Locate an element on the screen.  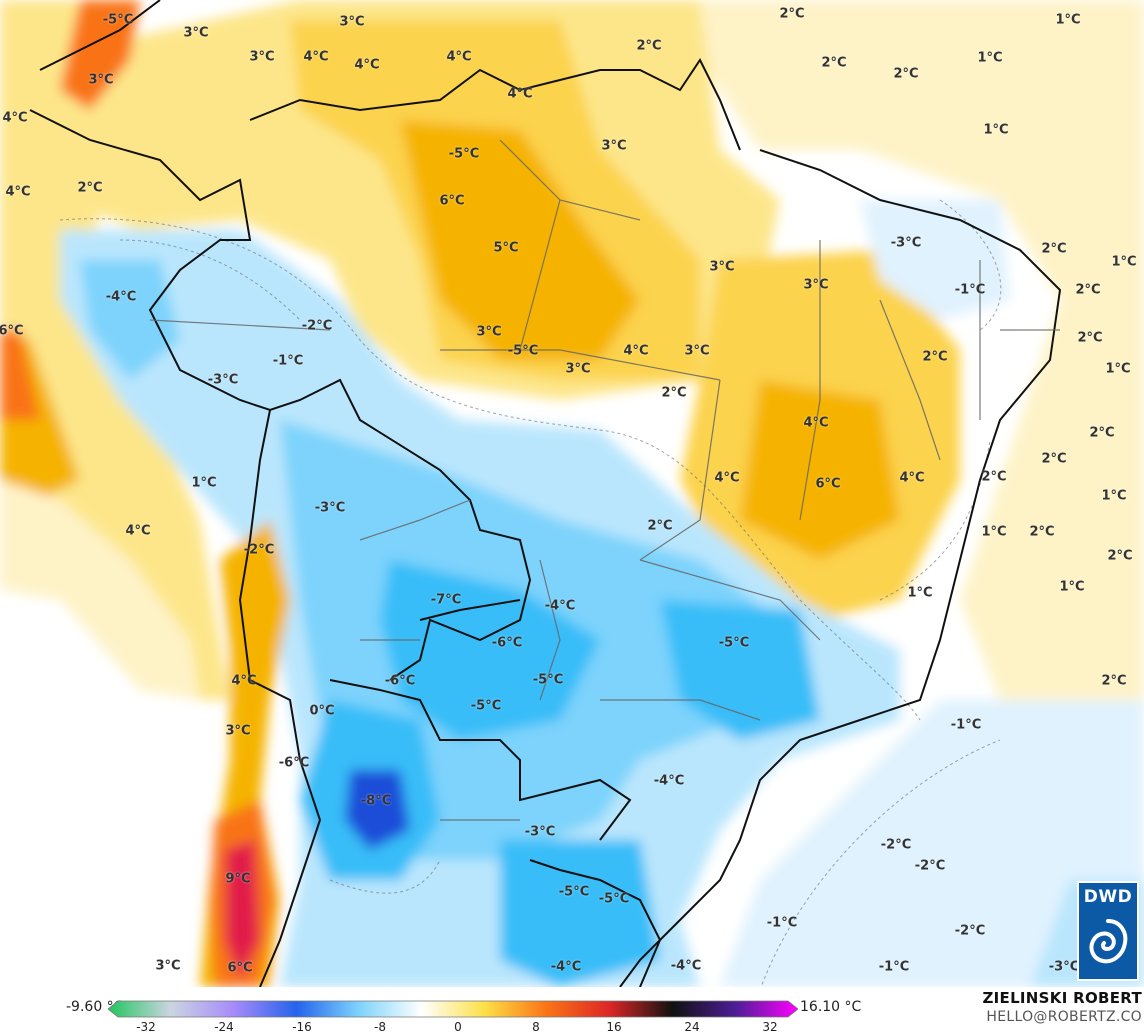
colorbar-tick-label: 32 is located at coordinates (770, 1027).